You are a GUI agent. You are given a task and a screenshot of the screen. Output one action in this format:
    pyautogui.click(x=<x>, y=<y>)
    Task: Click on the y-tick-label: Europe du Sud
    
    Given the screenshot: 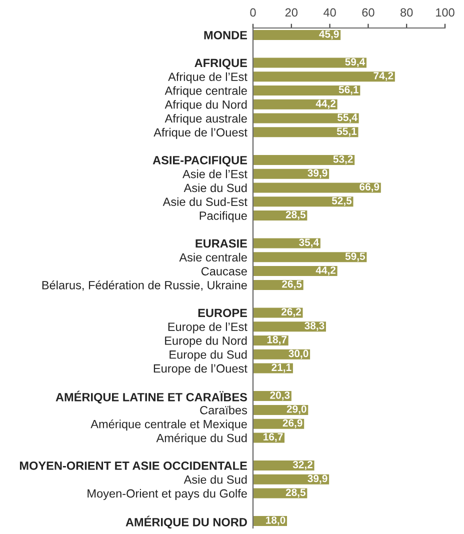 What is the action you would take?
    pyautogui.click(x=208, y=356)
    